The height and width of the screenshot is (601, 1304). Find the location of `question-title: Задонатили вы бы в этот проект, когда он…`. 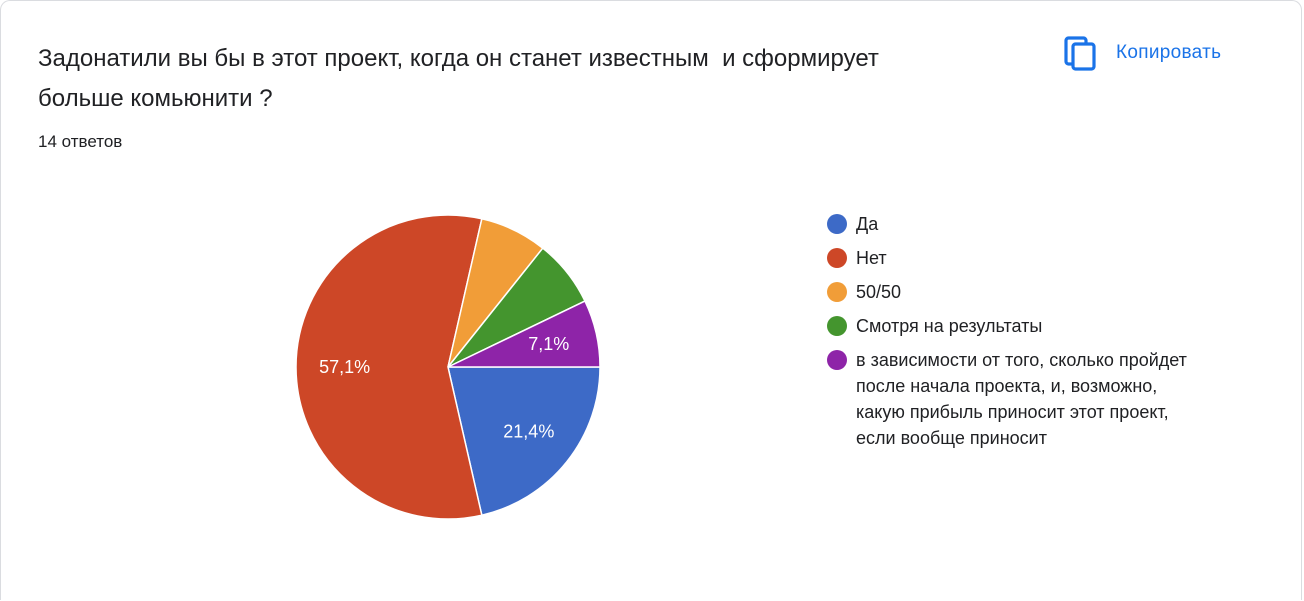

question-title: Задонатили вы бы в этот проект, когда он… is located at coordinates (462, 78).